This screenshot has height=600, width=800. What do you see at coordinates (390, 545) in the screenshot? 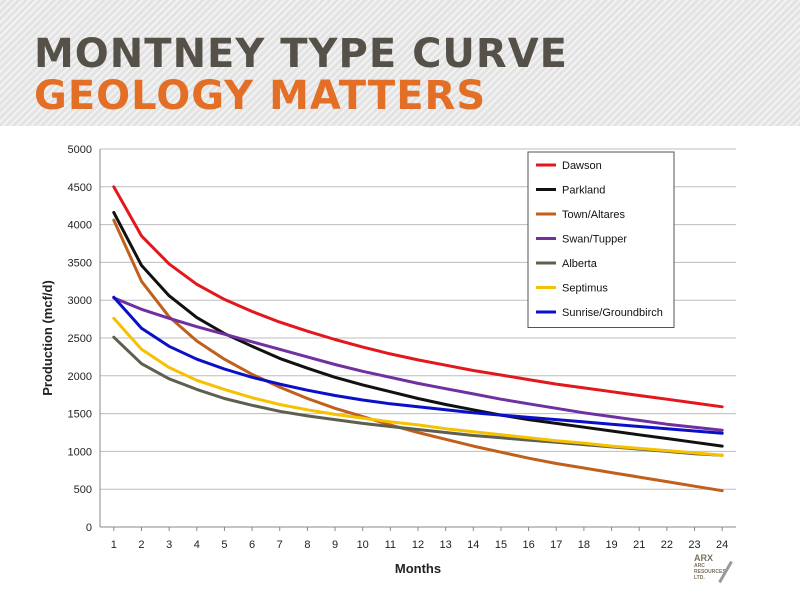
I see `x-tick-label: 11` at bounding box center [390, 545].